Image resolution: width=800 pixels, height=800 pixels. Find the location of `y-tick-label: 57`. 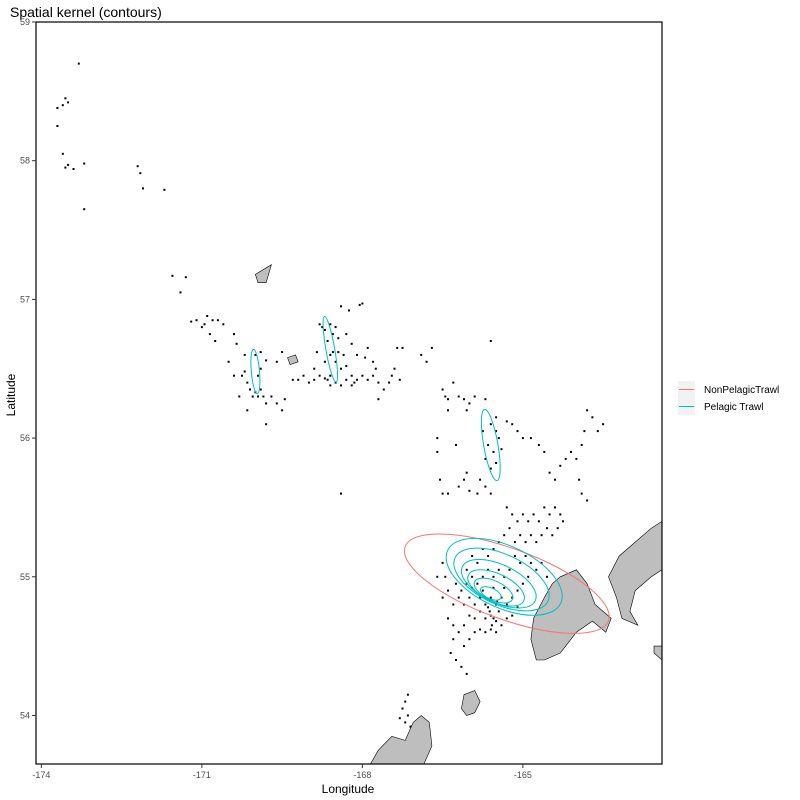

y-tick-label: 57 is located at coordinates (25, 299).